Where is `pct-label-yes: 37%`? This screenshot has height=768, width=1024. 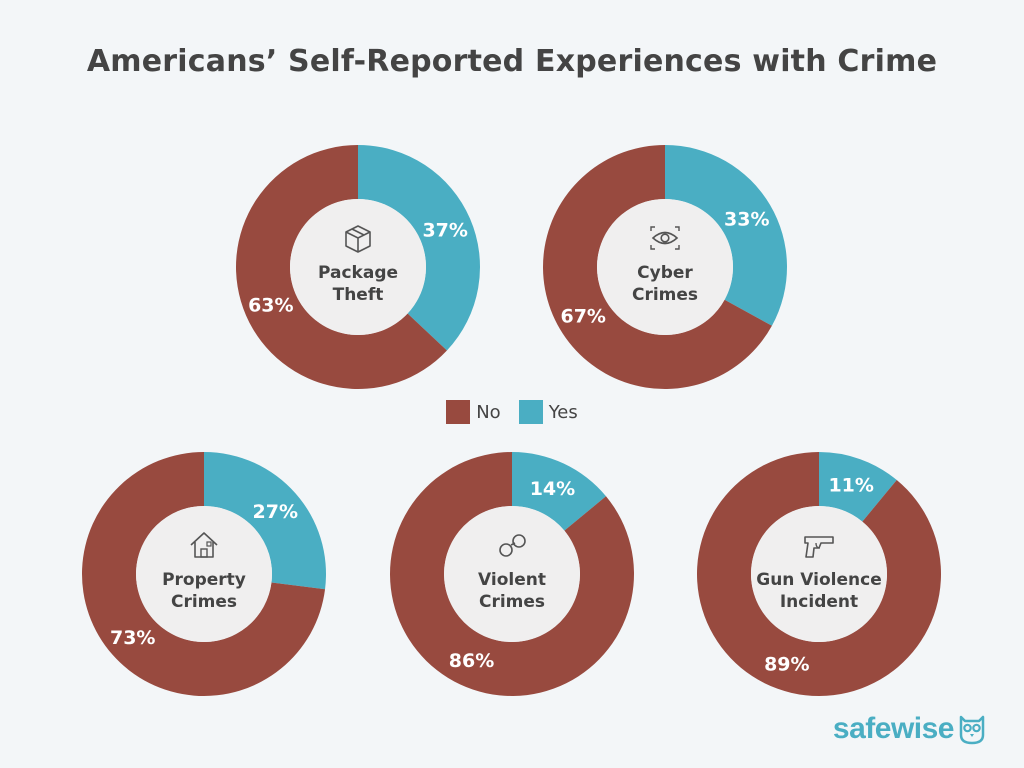 pct-label-yes: 37% is located at coordinates (444, 230).